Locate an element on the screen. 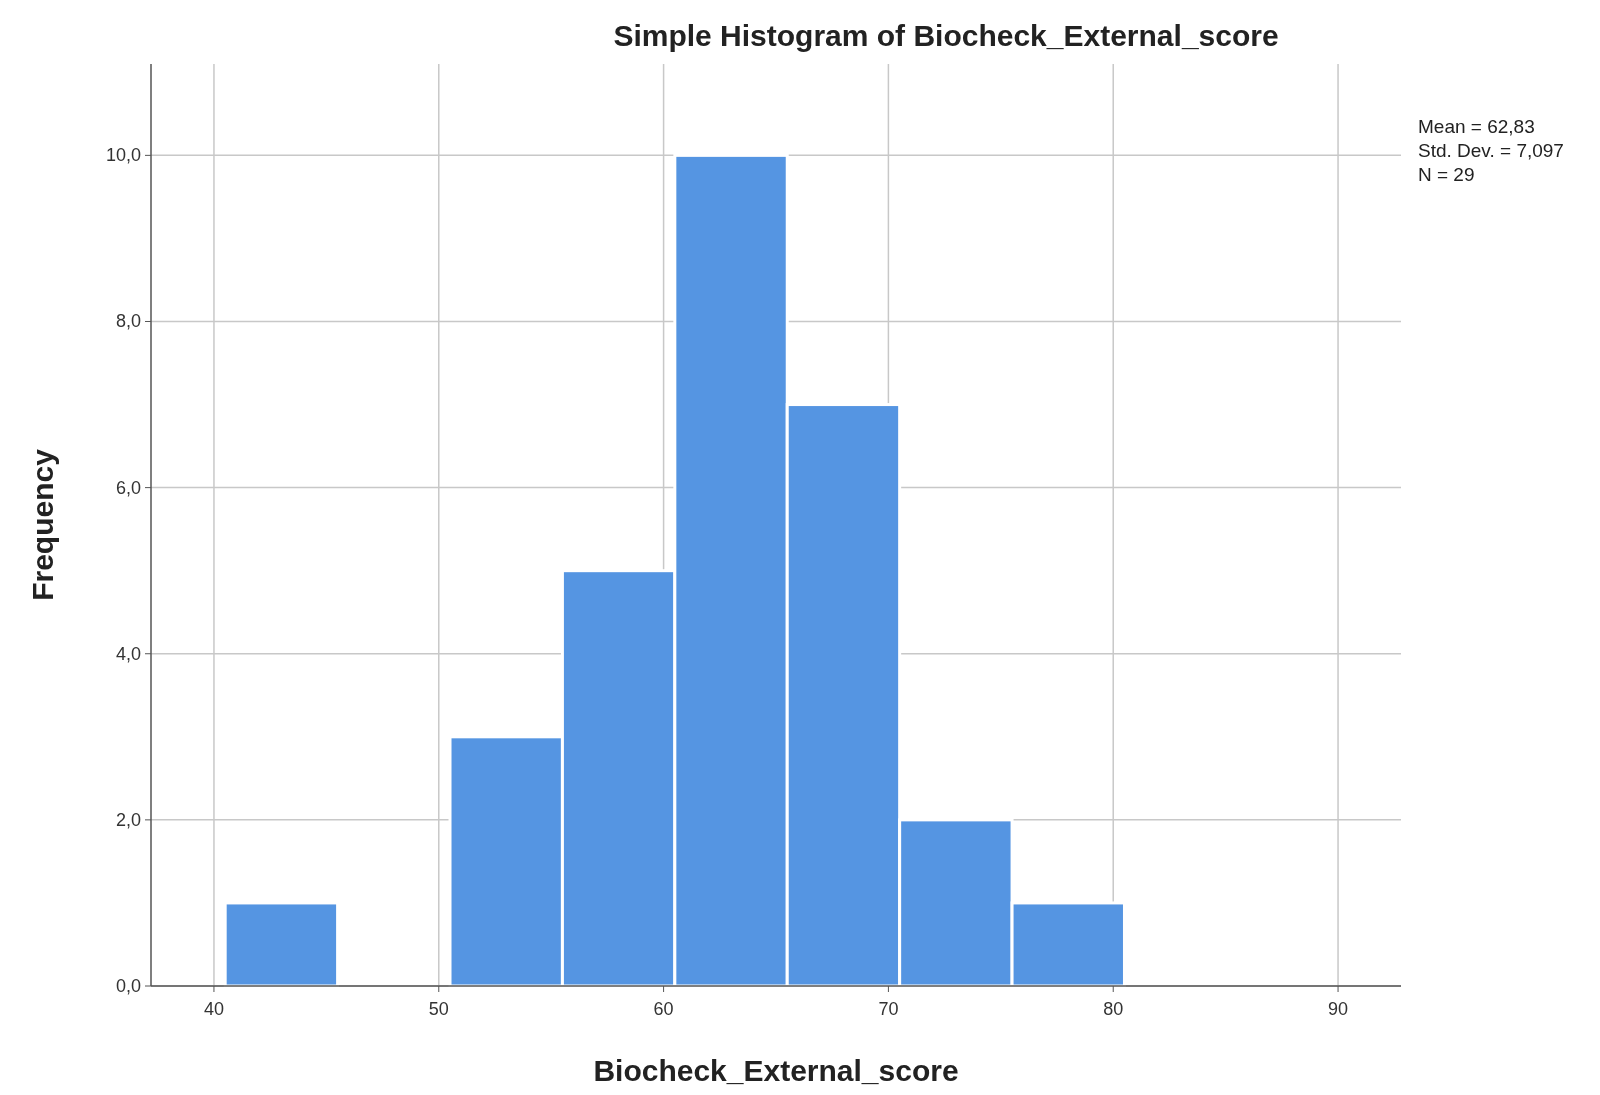 This screenshot has width=1600, height=1095. y-tick-label: 10,0 is located at coordinates (123, 155).